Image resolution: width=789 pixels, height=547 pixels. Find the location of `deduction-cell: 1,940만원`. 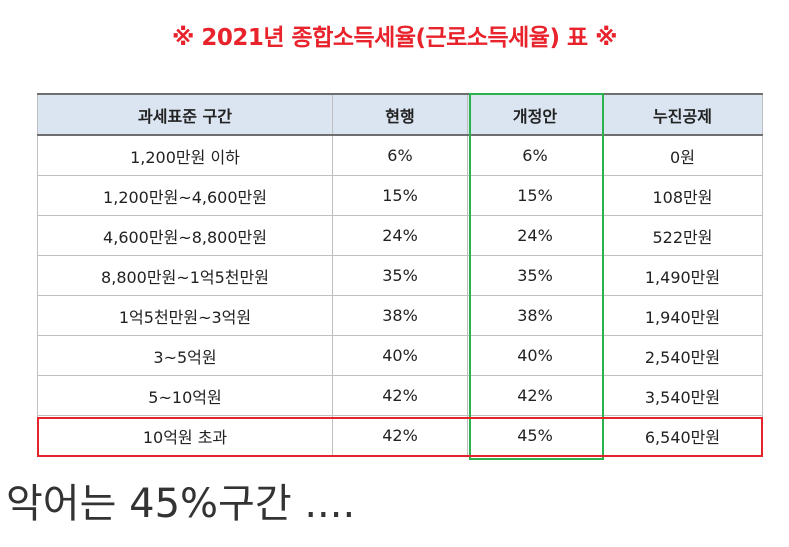

deduction-cell: 1,940만원 is located at coordinates (682, 315).